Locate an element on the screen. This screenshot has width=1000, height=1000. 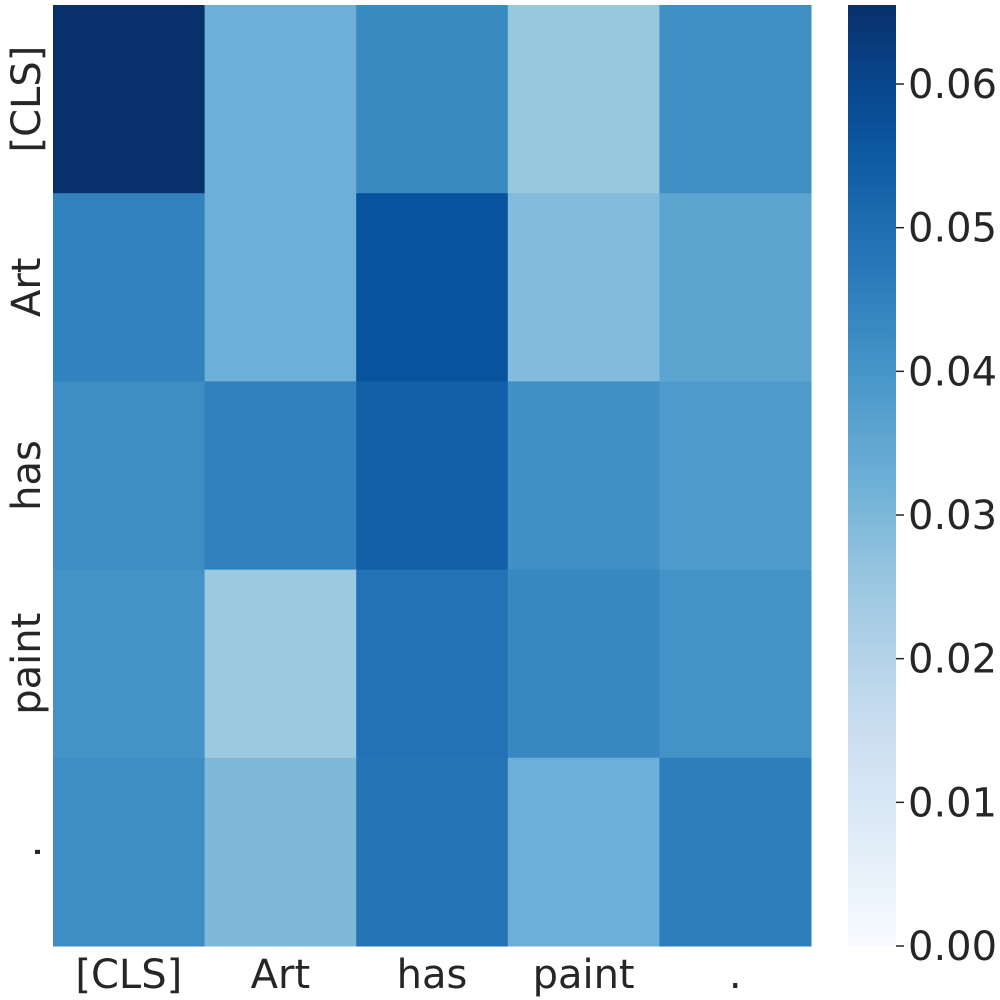
heatmap-cell-r1-c3 is located at coordinates (583, 287).